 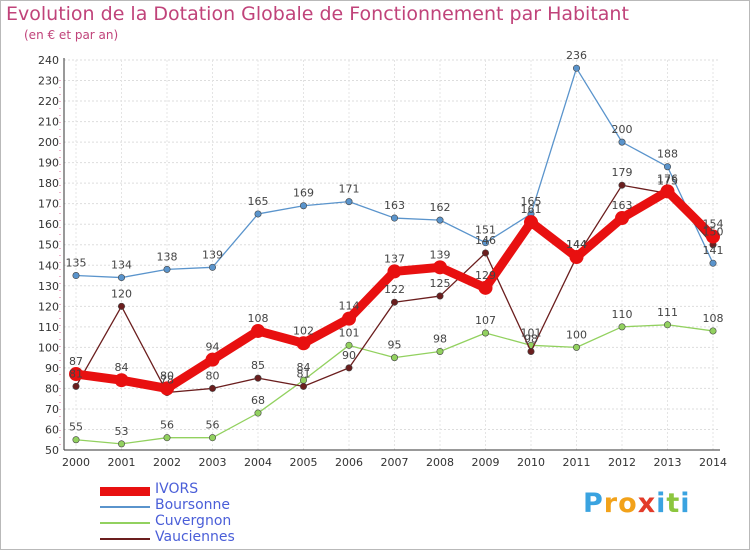 I want to click on data-label-boursonne: 151, so click(x=485, y=230).